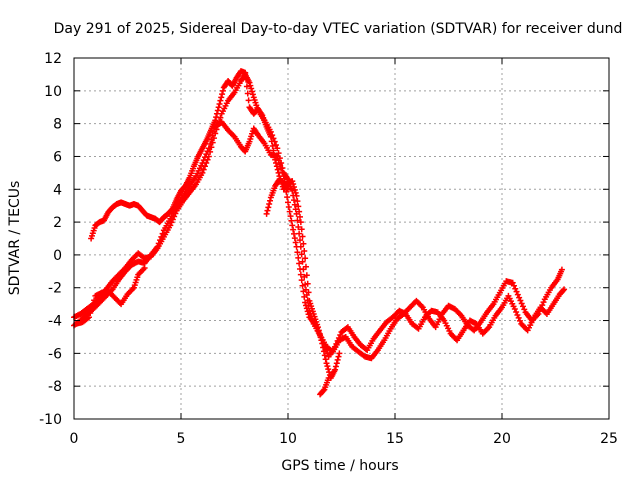 Image resolution: width=640 pixels, height=480 pixels. I want to click on y-tick-label: -6, so click(55, 354).